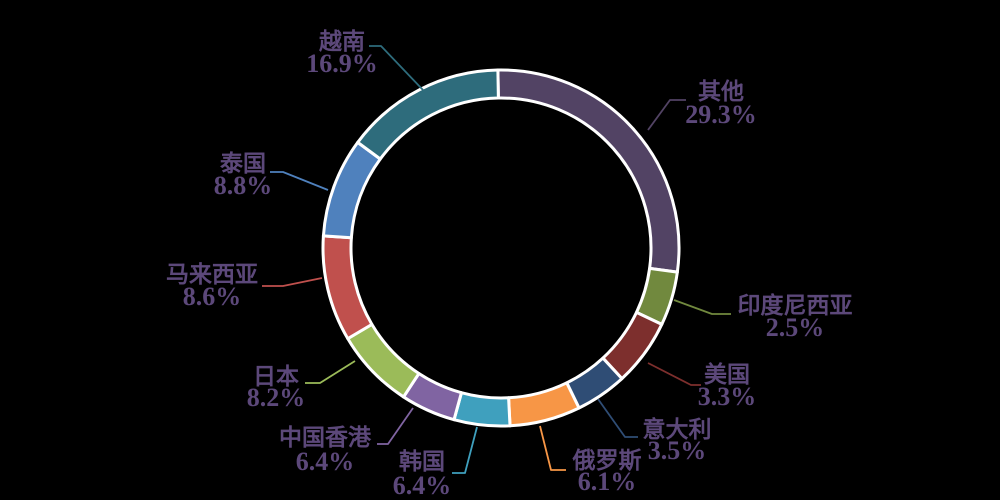 This screenshot has height=500, width=1000. What do you see at coordinates (422, 485) in the screenshot?
I see `slice-label-pct-5: 6.4%` at bounding box center [422, 485].